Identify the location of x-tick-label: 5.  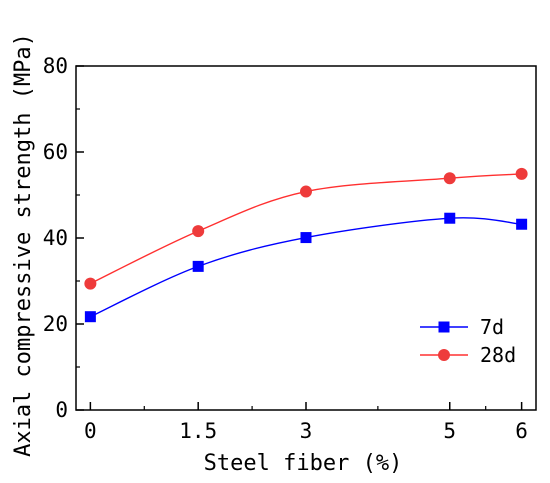
(449, 431).